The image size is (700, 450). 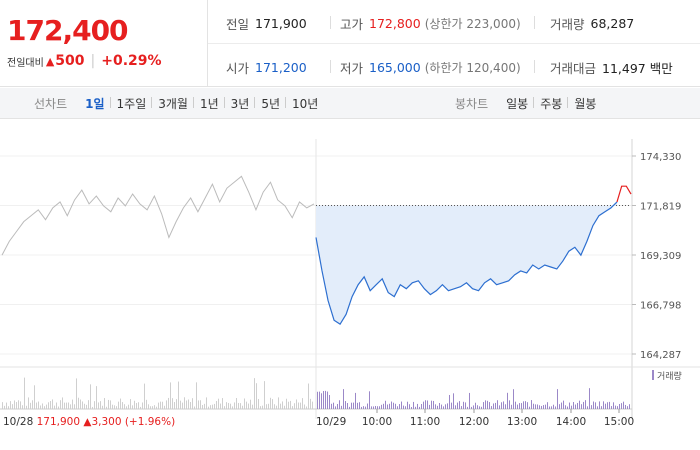 I want to click on time-label: 14:00, so click(x=571, y=422).